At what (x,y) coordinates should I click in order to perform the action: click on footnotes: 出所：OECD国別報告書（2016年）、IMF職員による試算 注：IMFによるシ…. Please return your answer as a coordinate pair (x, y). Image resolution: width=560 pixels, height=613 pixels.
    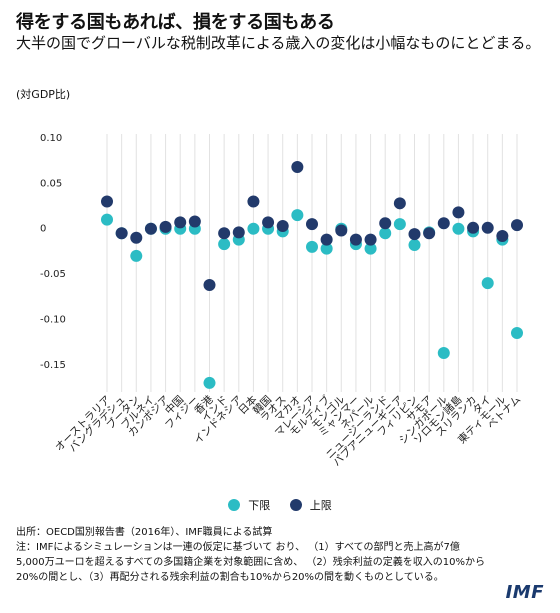
    Looking at the image, I should click on (284, 555).